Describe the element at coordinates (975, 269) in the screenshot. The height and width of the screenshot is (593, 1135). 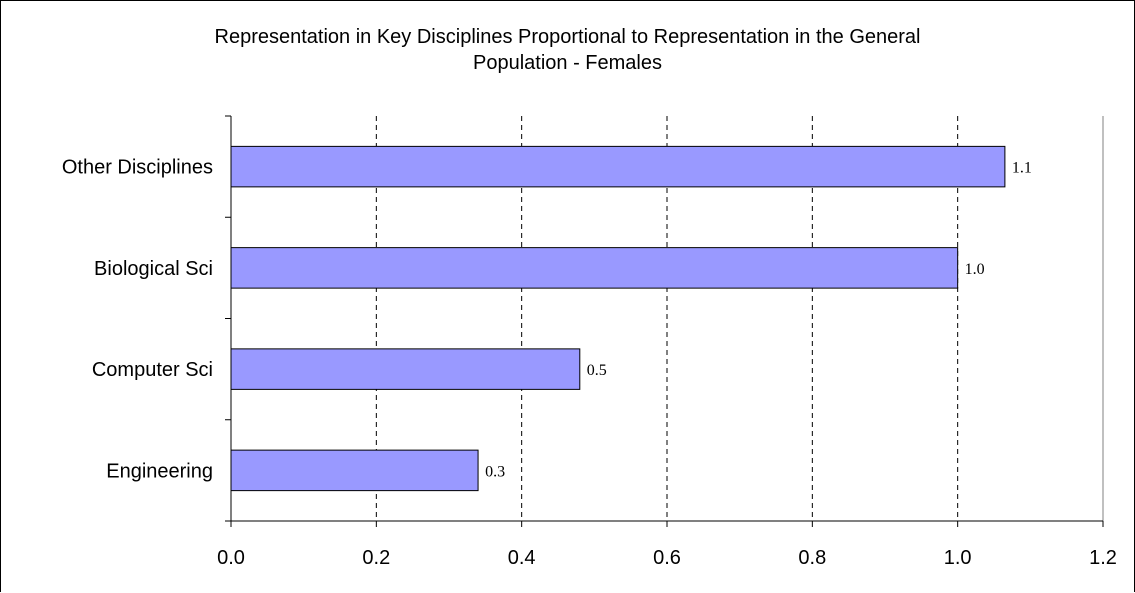
I see `data-label-1: 1.0` at that location.